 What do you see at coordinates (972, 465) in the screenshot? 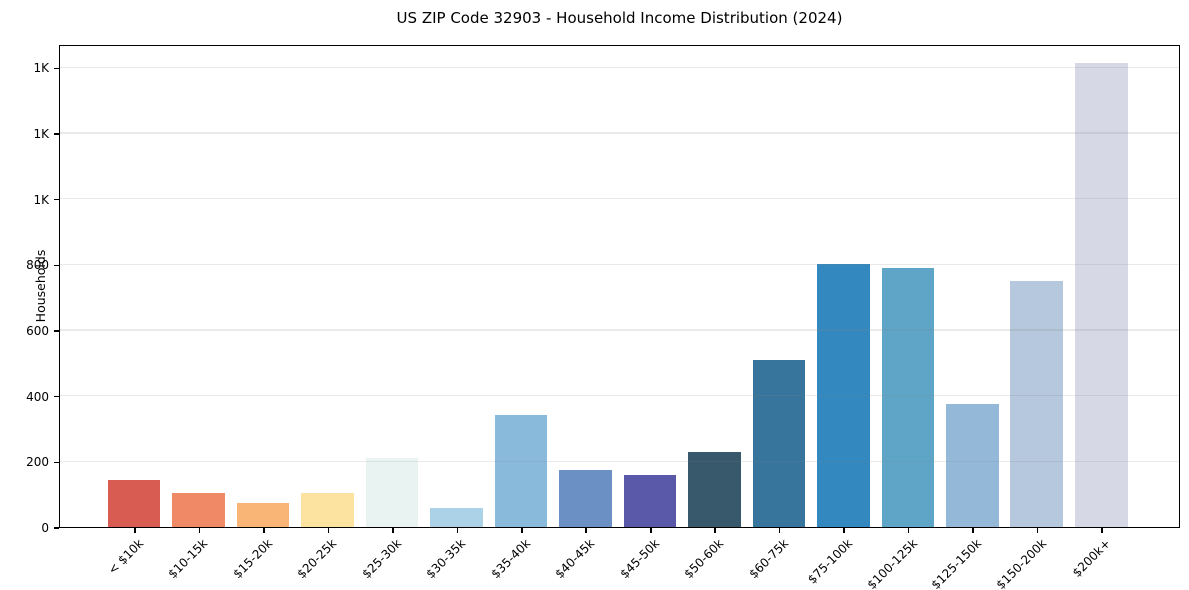
I see `bar-125-150k` at bounding box center [972, 465].